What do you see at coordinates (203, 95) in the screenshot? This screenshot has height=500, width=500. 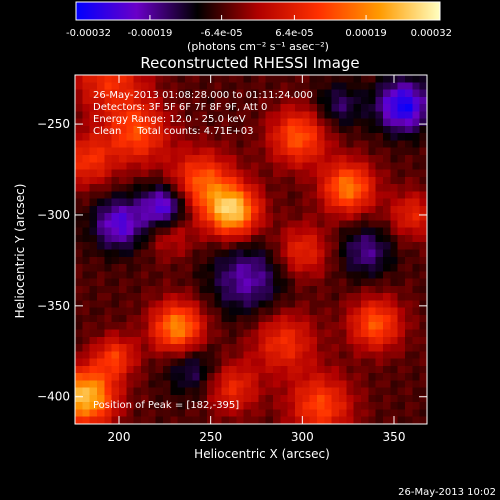 I see `annotation-time-range: 26-May-2013 01:08:28.000 to 01:11:24.000` at bounding box center [203, 95].